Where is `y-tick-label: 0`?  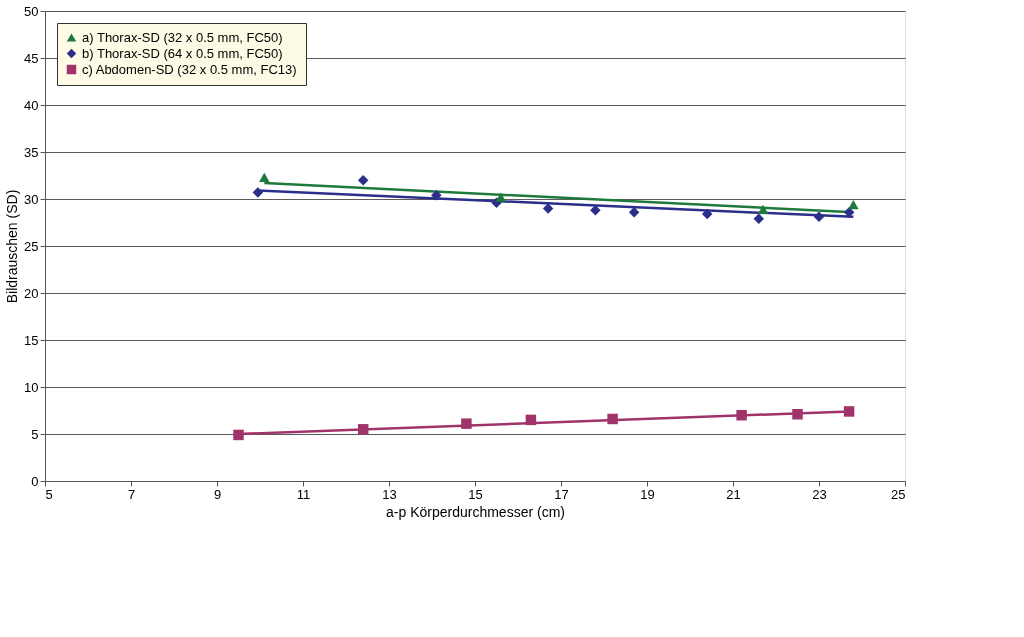
y-tick-label: 0 is located at coordinates (35, 481).